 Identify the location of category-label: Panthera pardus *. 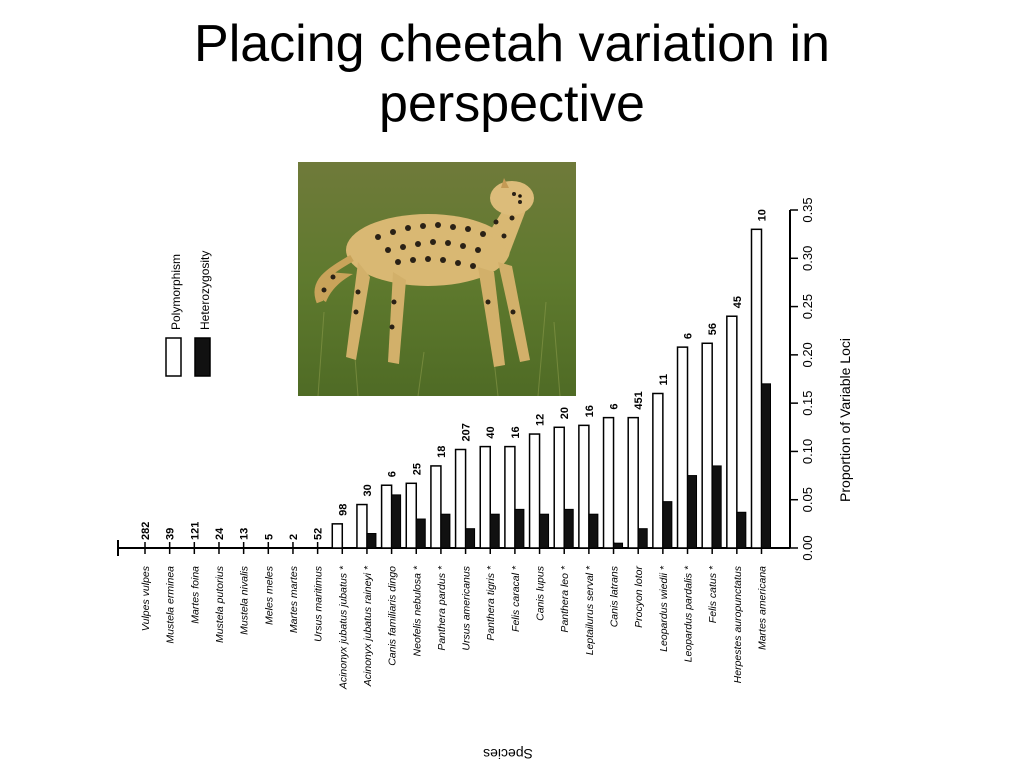
(442, 608).